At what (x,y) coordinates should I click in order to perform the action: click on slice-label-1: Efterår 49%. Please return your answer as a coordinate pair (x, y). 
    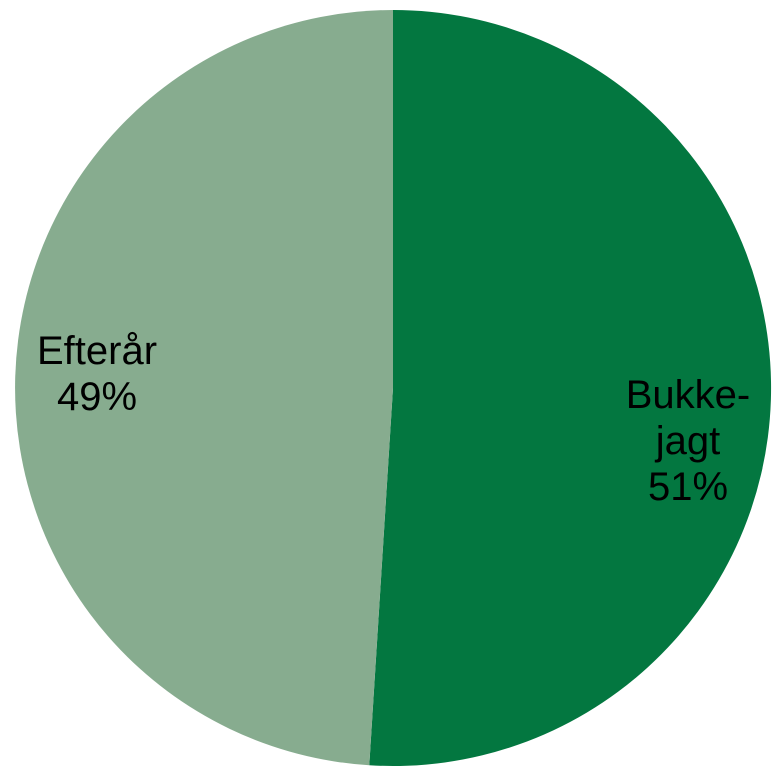
    Looking at the image, I should click on (97, 374).